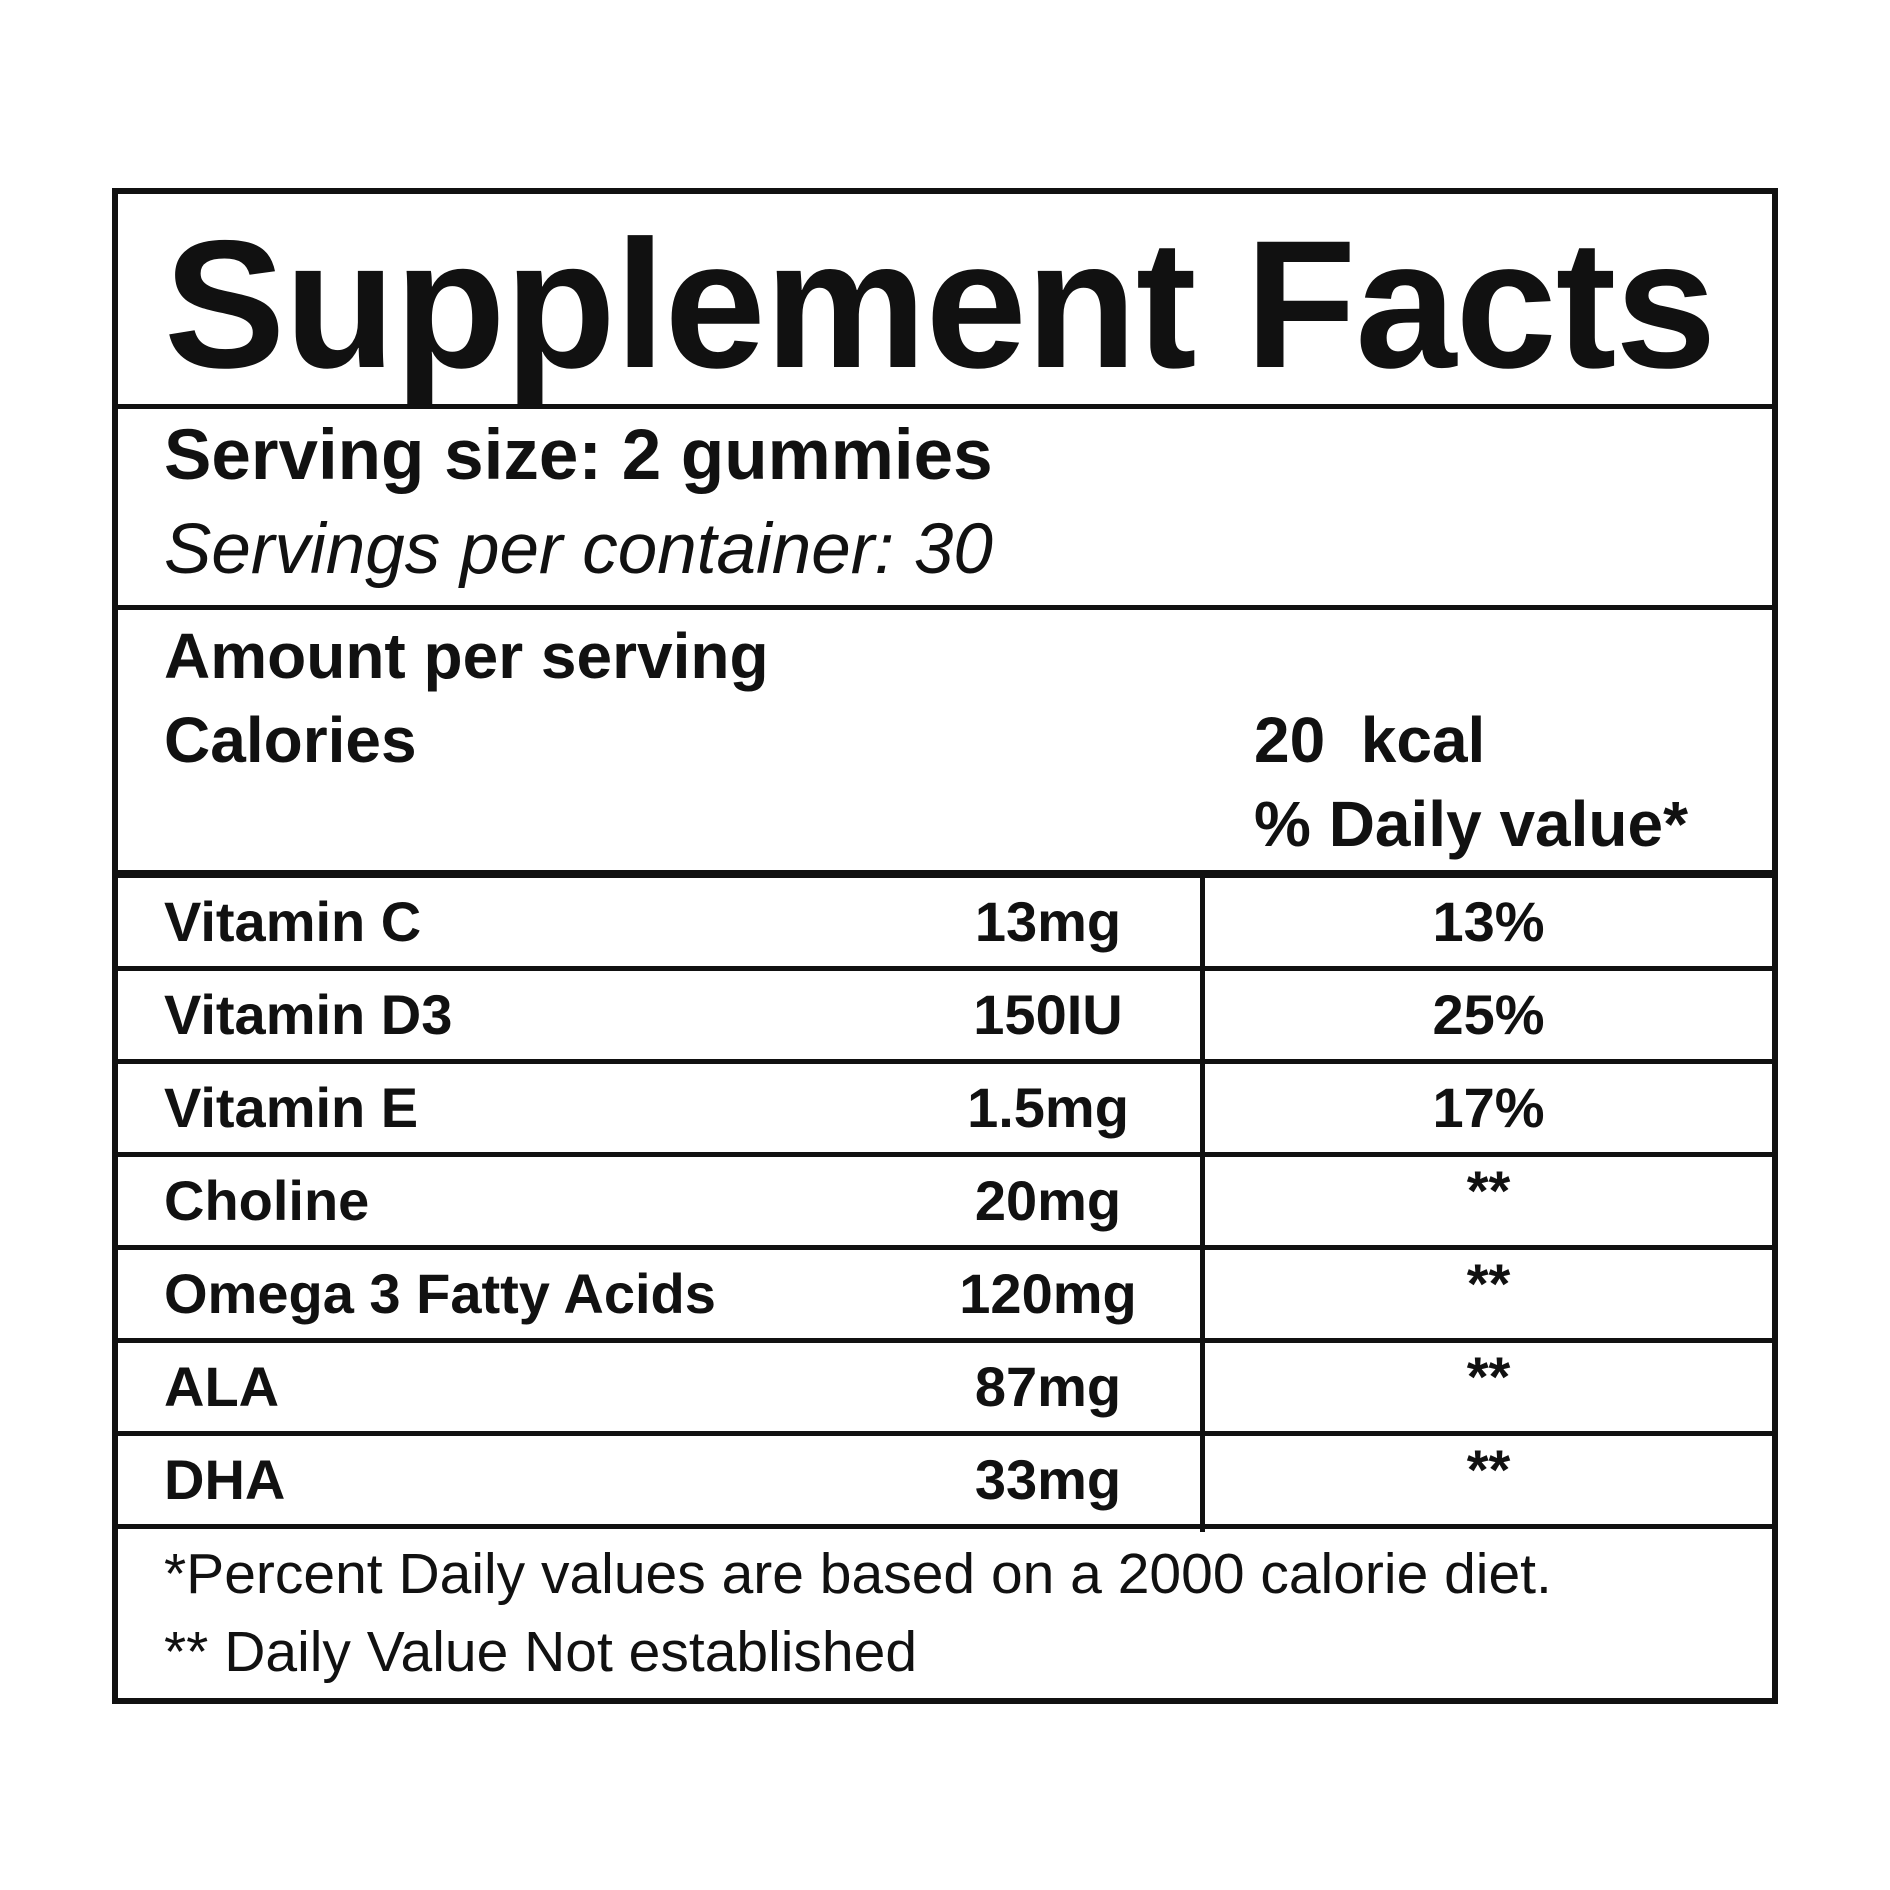 The height and width of the screenshot is (1890, 1890). I want to click on nutrient-row: Vitamin D3 150IU 25%, so click(945, 1017).